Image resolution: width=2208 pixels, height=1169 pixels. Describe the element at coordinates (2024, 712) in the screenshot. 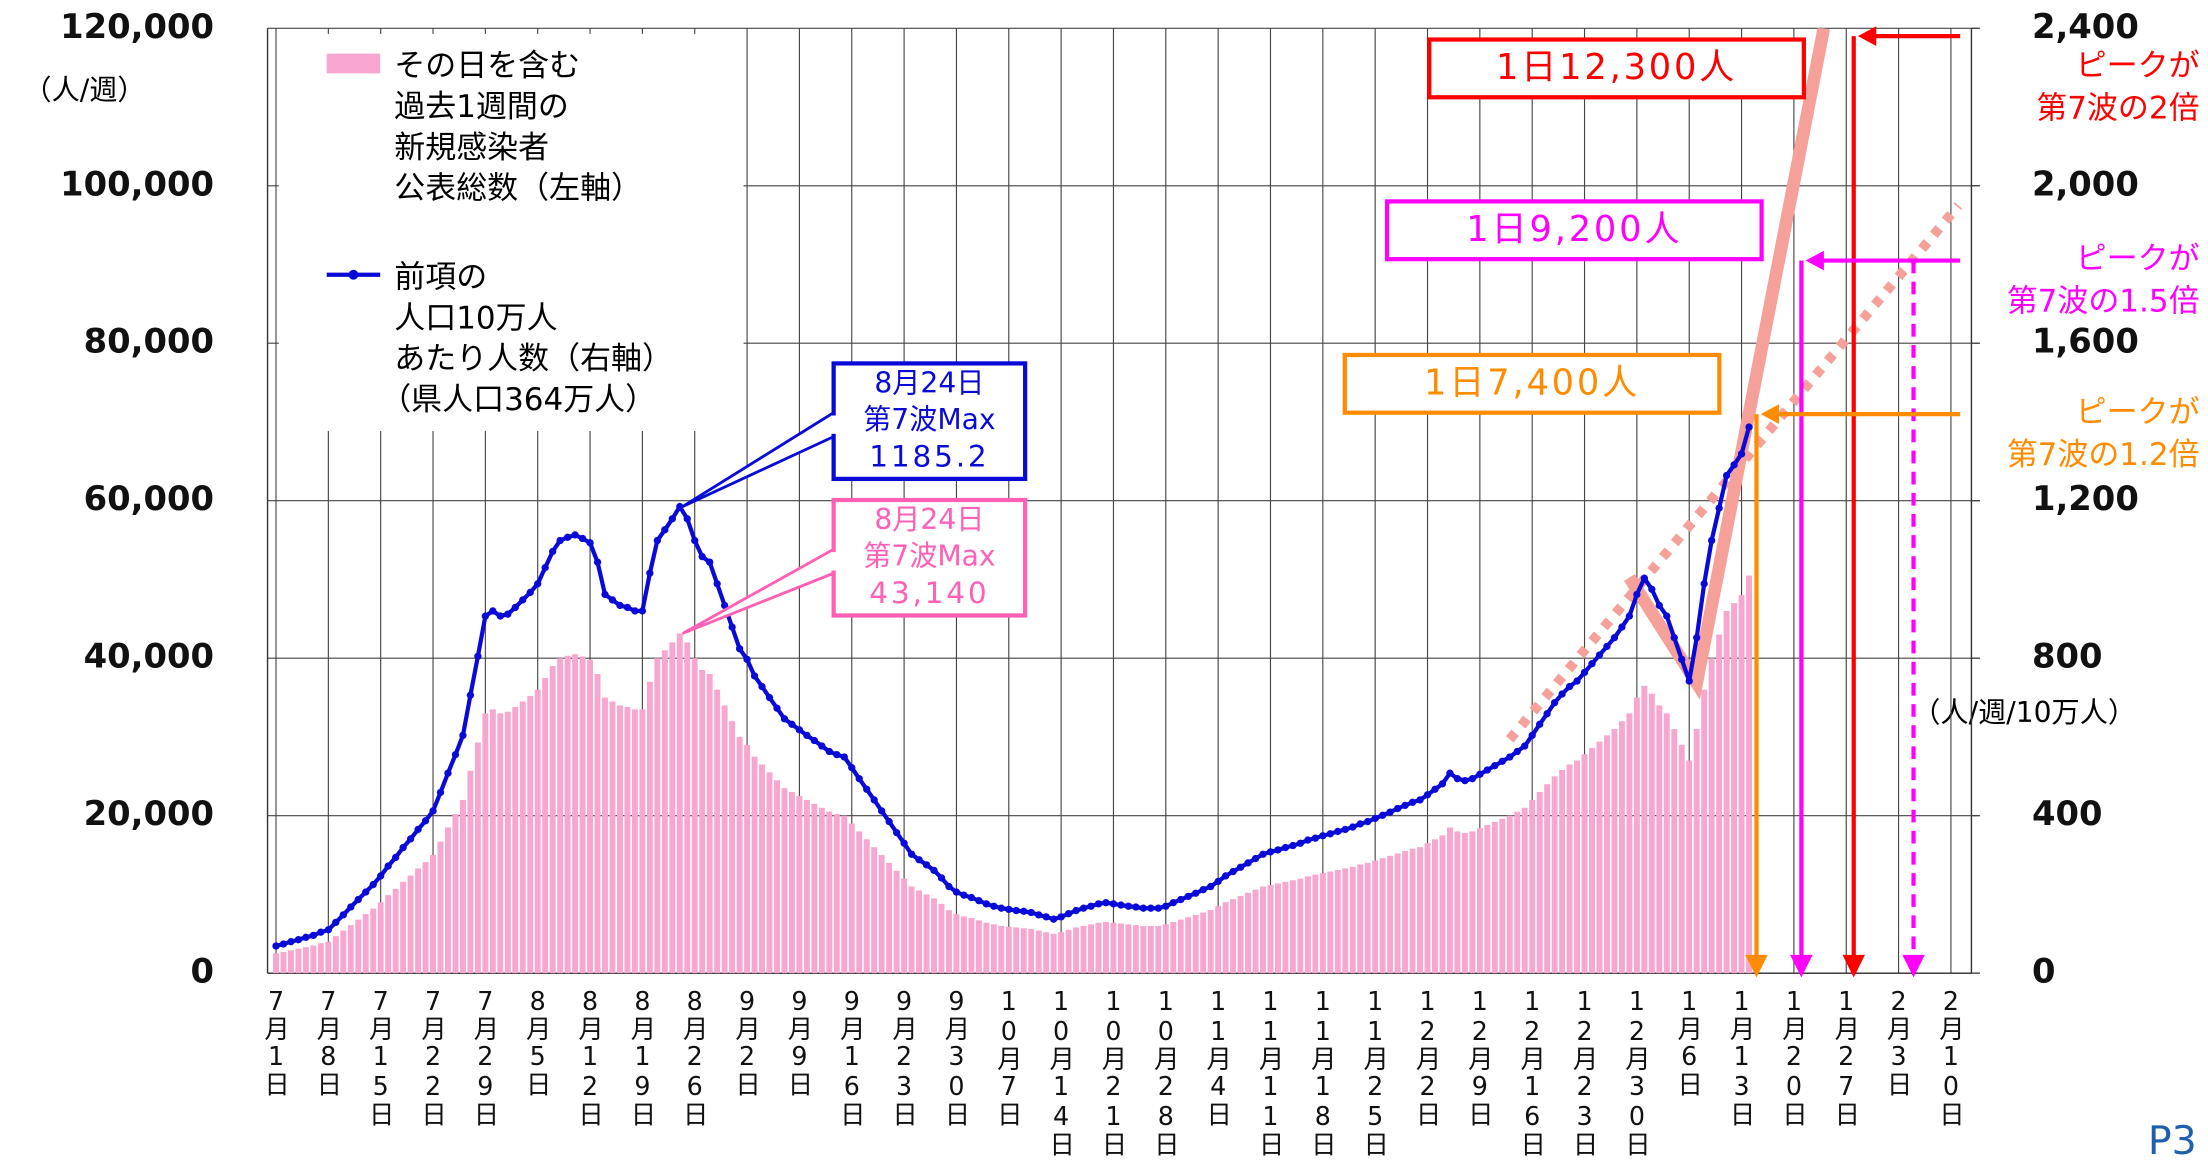

I see `y2-unit: （人/週/10万人）` at that location.